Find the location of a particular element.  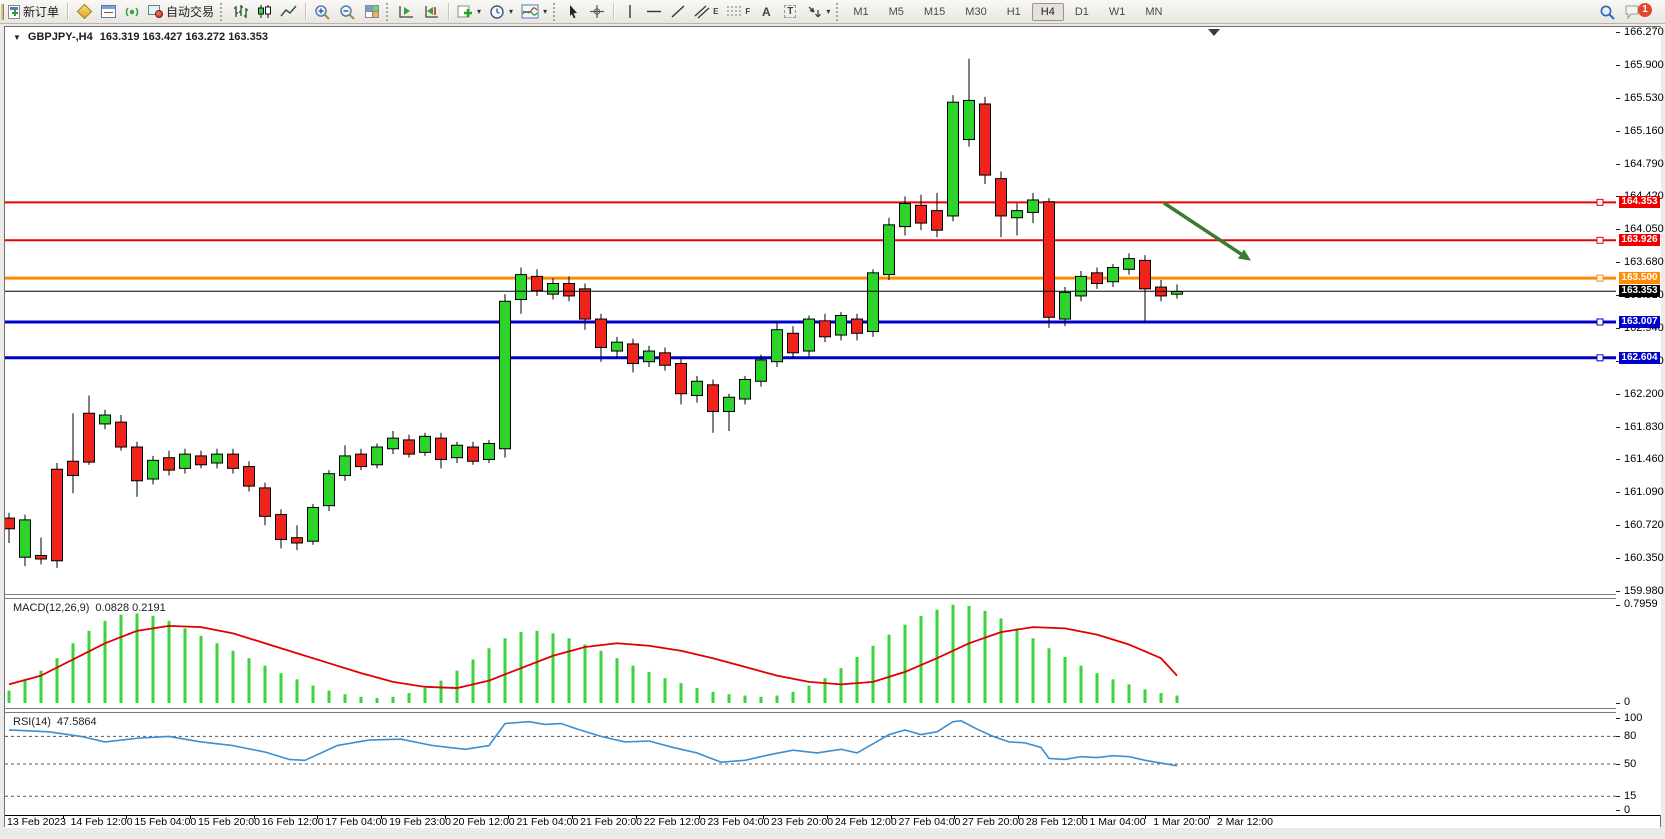

crosshair-tool-button is located at coordinates (597, 11).